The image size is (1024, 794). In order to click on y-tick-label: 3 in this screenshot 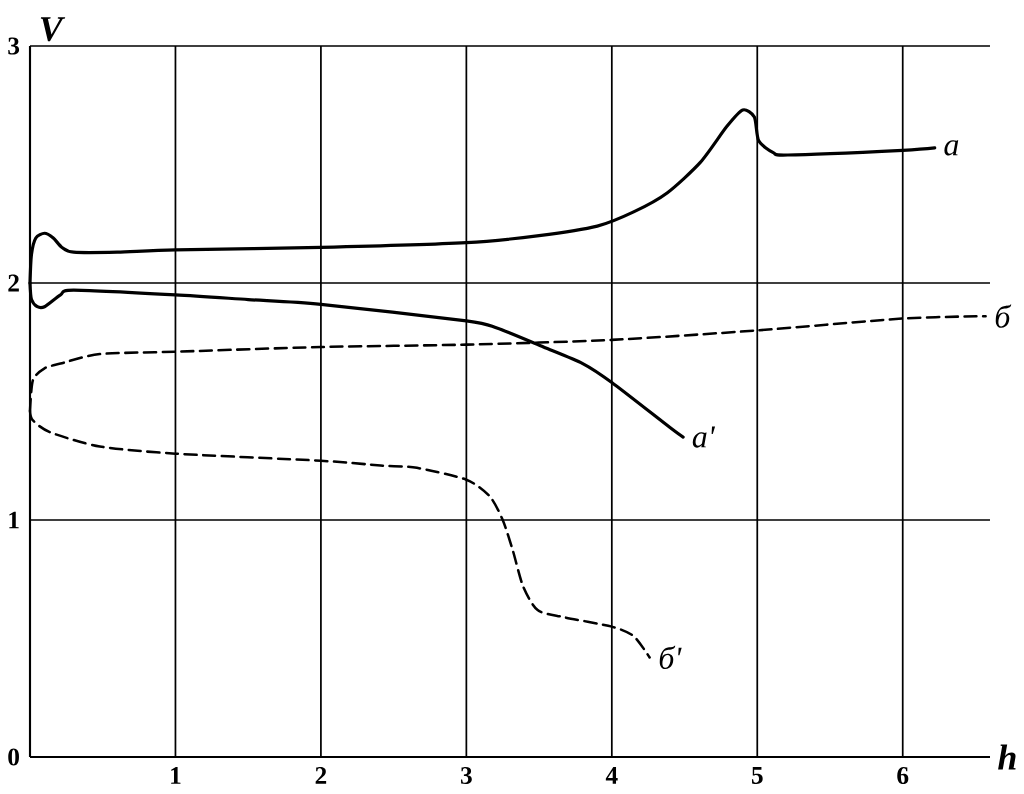, I will do `click(14, 46)`.